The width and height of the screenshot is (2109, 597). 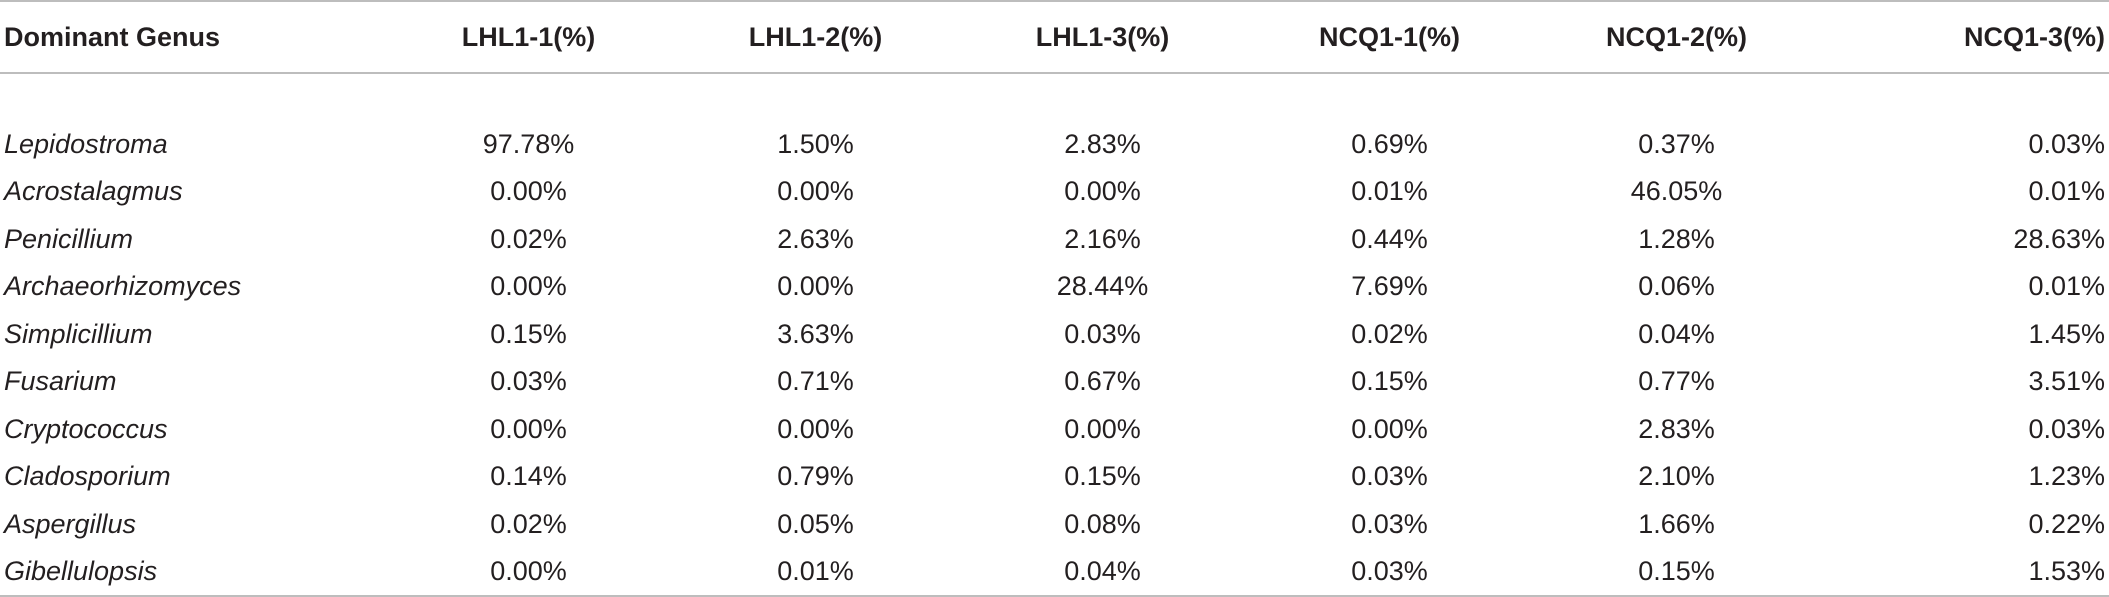 I want to click on value-cell: 1.66%, so click(x=1676, y=523).